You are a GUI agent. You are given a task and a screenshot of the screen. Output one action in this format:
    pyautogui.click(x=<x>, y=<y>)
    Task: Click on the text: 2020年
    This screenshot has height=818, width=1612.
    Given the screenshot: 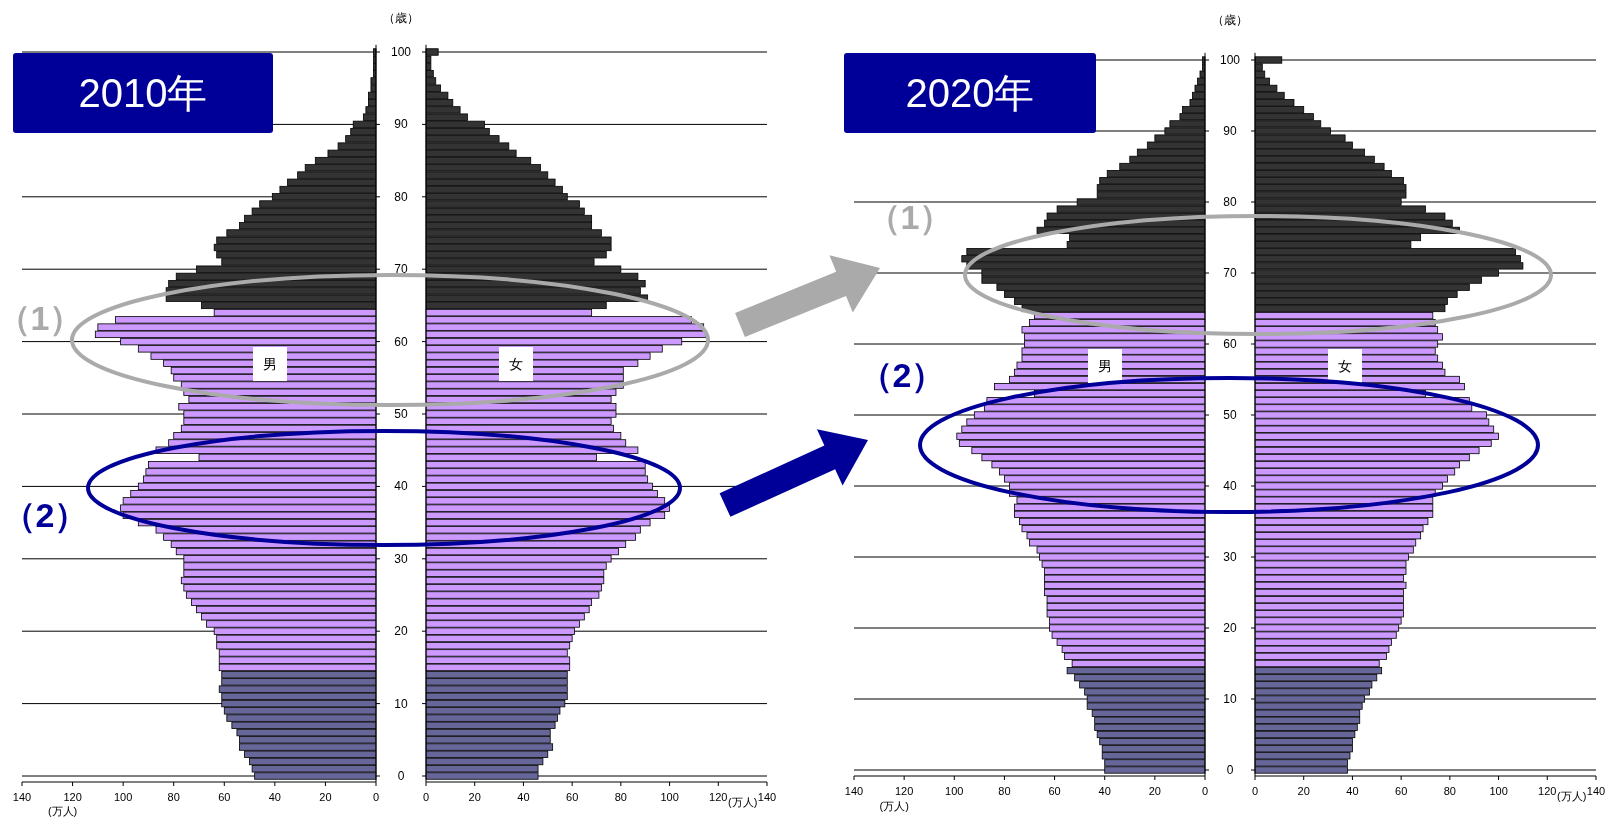 What is the action you would take?
    pyautogui.click(x=970, y=93)
    